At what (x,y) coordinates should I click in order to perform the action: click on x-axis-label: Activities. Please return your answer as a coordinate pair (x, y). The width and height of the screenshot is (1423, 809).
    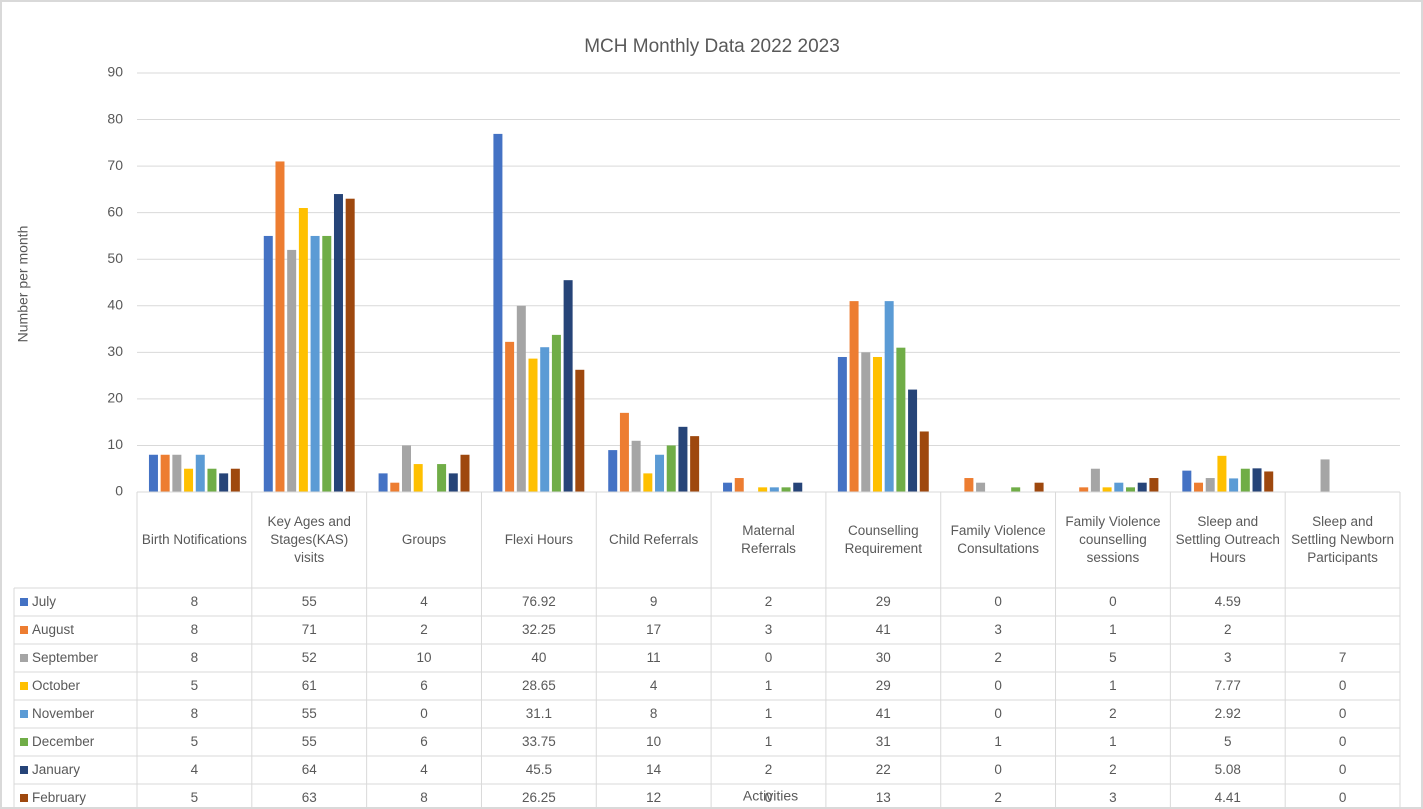
    Looking at the image, I should click on (770, 796).